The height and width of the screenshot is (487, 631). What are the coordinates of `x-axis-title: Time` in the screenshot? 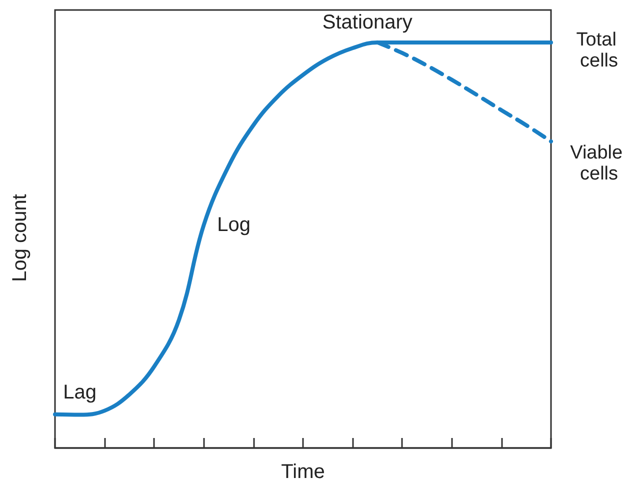 It's located at (303, 472).